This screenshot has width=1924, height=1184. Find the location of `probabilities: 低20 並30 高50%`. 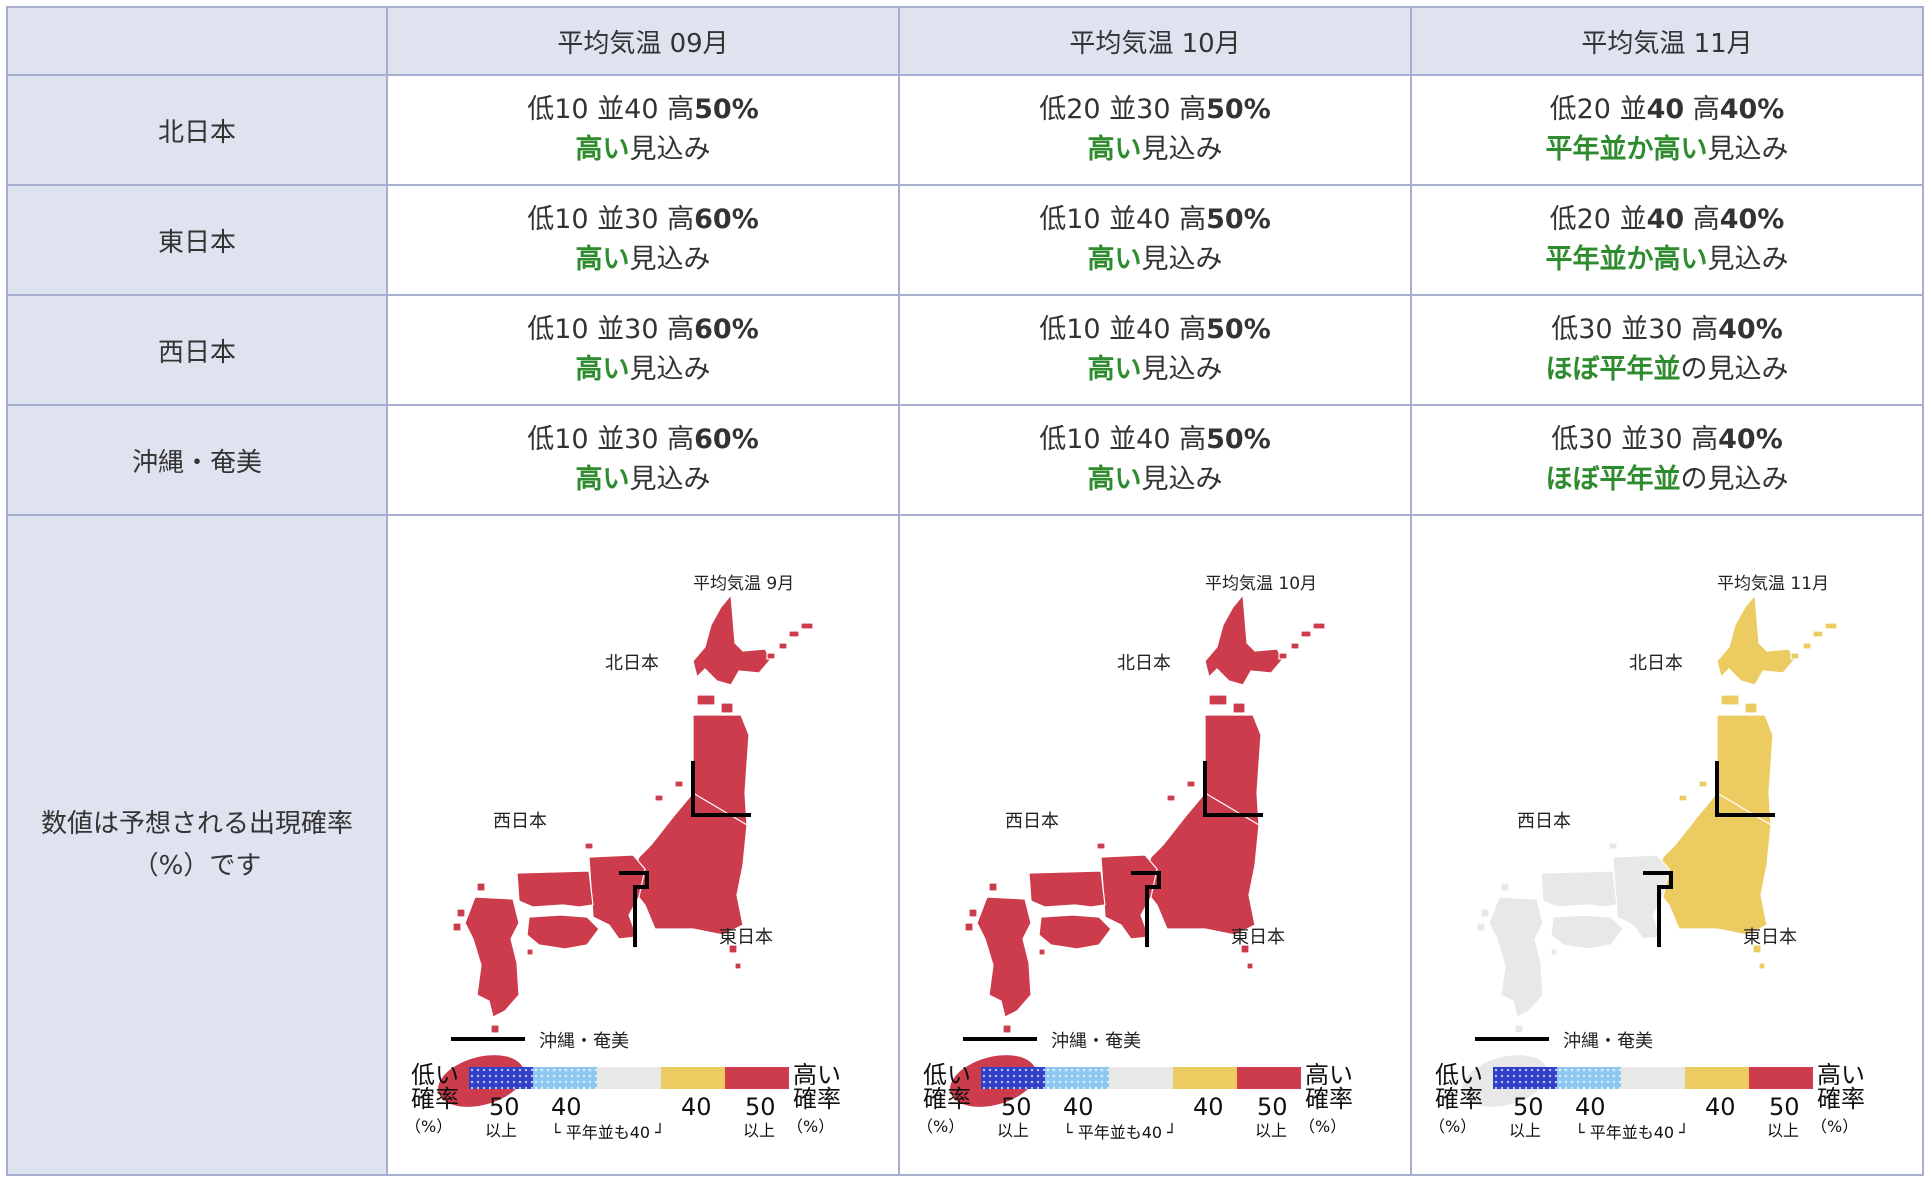

probabilities: 低20 並30 高50% is located at coordinates (1155, 110).